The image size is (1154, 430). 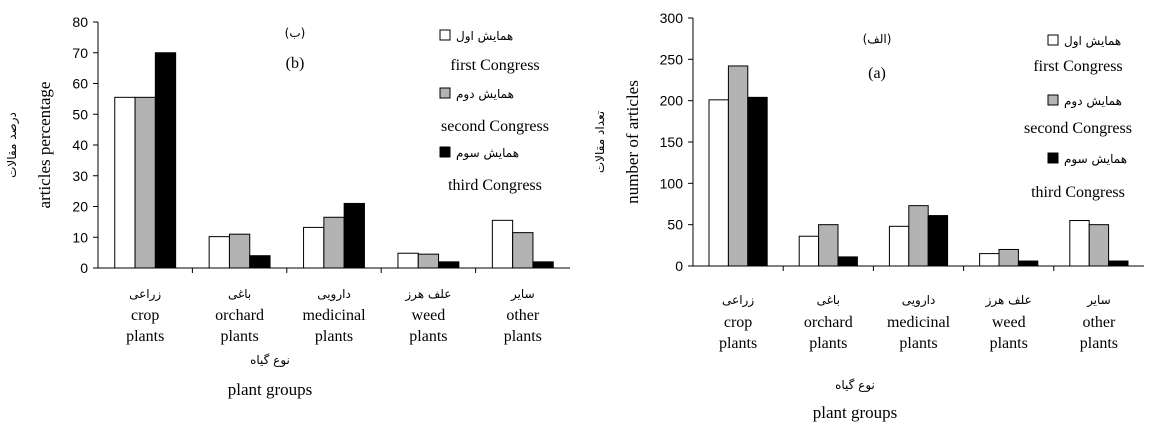 I want to click on panel-label: (a), so click(x=877, y=73).